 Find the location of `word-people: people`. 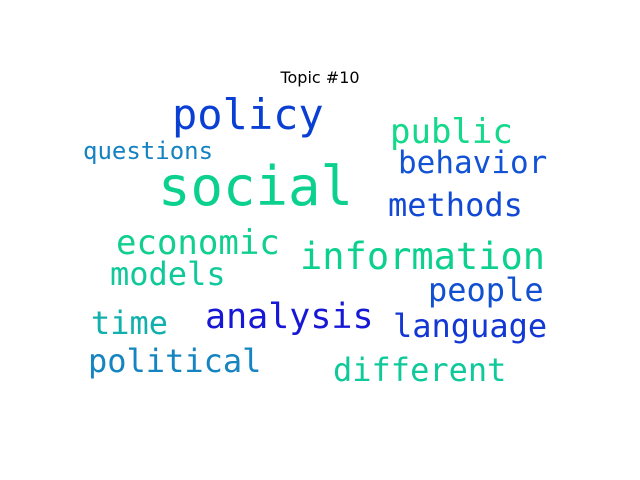

word-people: people is located at coordinates (486, 290).